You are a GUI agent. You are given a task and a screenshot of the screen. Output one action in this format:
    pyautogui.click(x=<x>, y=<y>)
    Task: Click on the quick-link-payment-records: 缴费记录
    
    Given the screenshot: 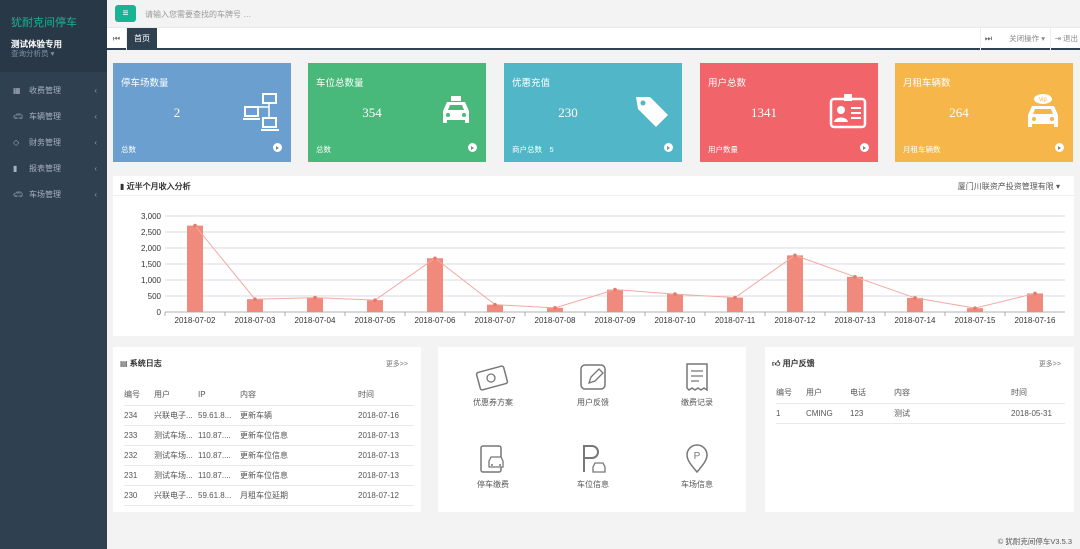 What is the action you would take?
    pyautogui.click(x=697, y=384)
    